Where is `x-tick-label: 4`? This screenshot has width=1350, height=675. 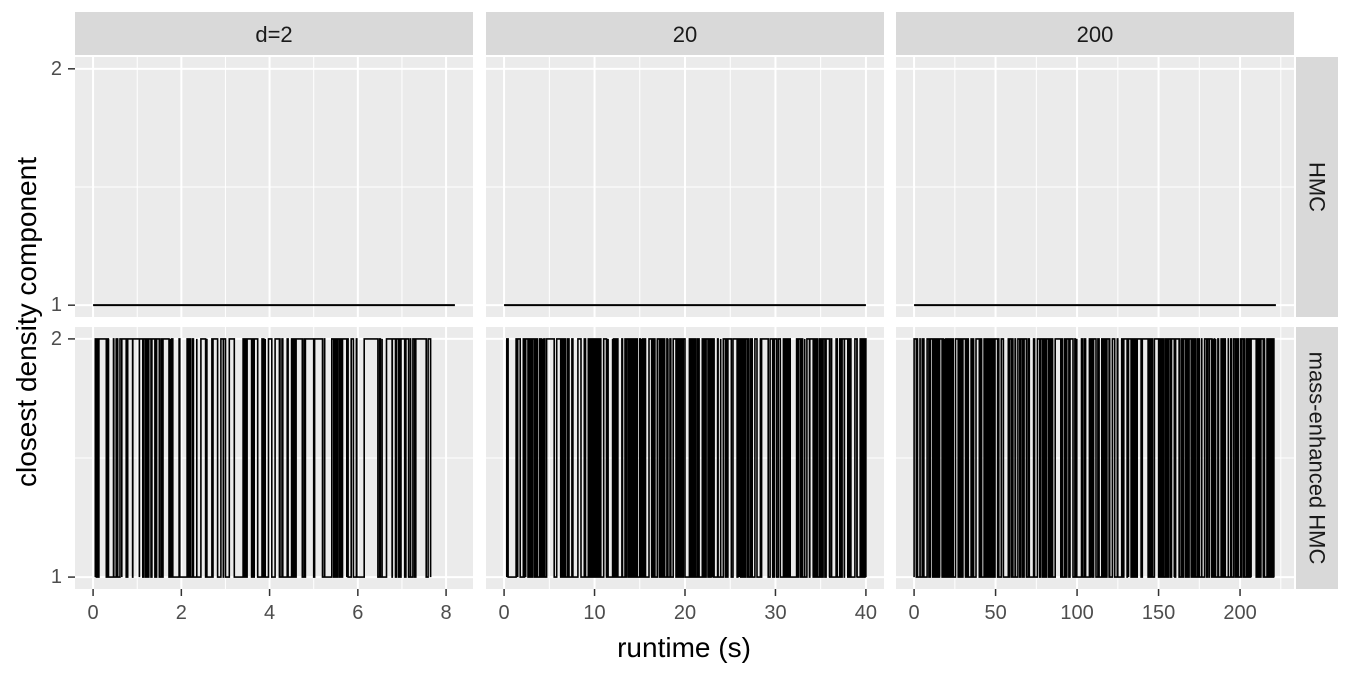
x-tick-label: 4 is located at coordinates (269, 613).